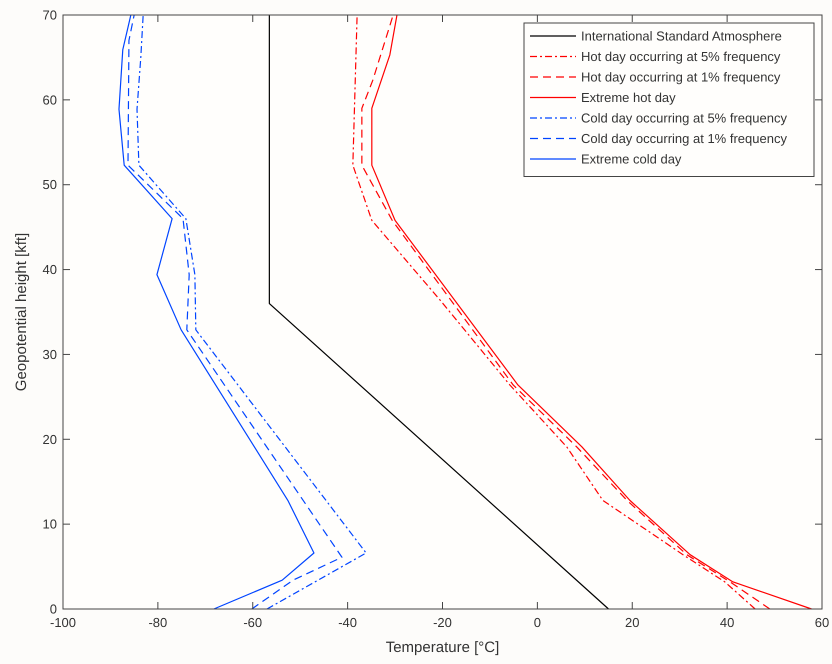 Image resolution: width=832 pixels, height=664 pixels. I want to click on legend-label: Cold day occurring at 5% frequency, so click(684, 118).